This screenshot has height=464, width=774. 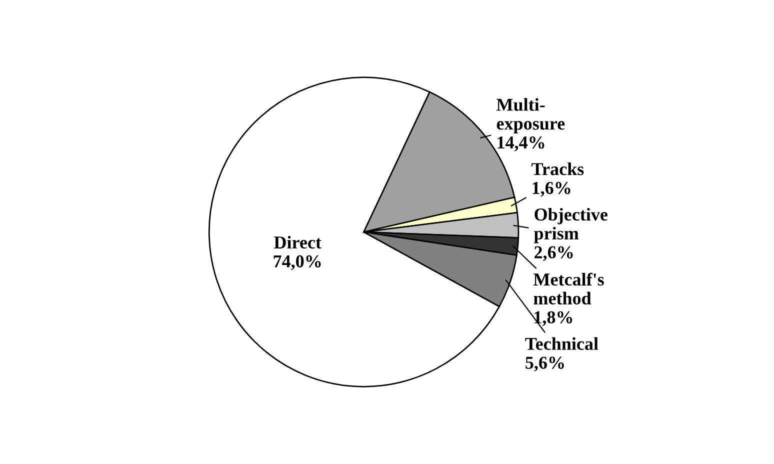 I want to click on data-label: 14,4%, so click(x=521, y=144).